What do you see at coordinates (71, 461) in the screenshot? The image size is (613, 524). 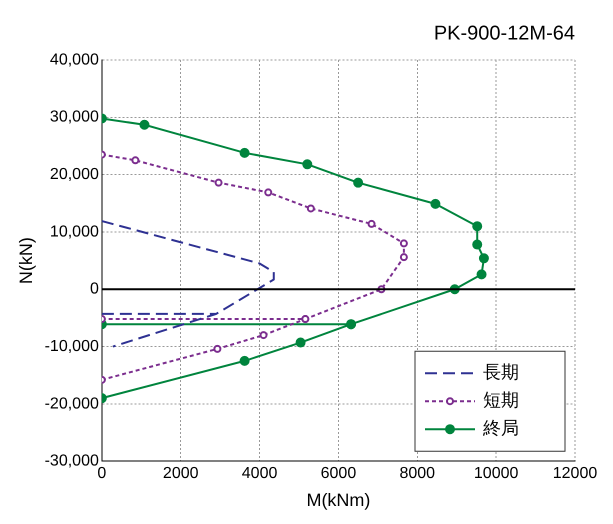 I see `y-tick-label: -30,000` at bounding box center [71, 461].